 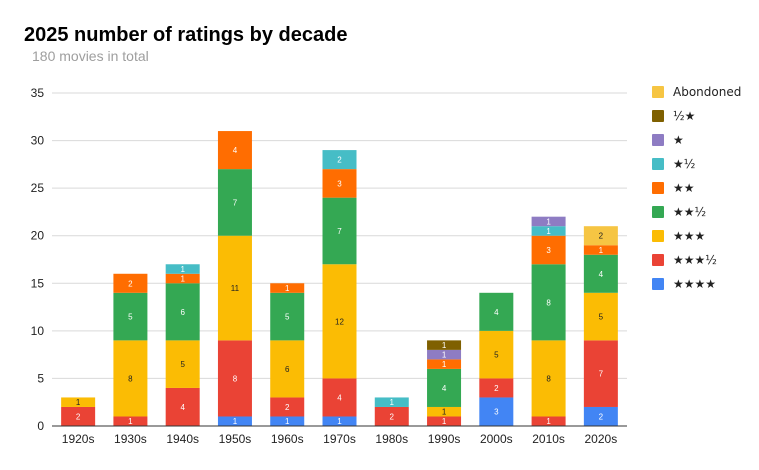 I want to click on legend-label: ★, so click(x=678, y=140).